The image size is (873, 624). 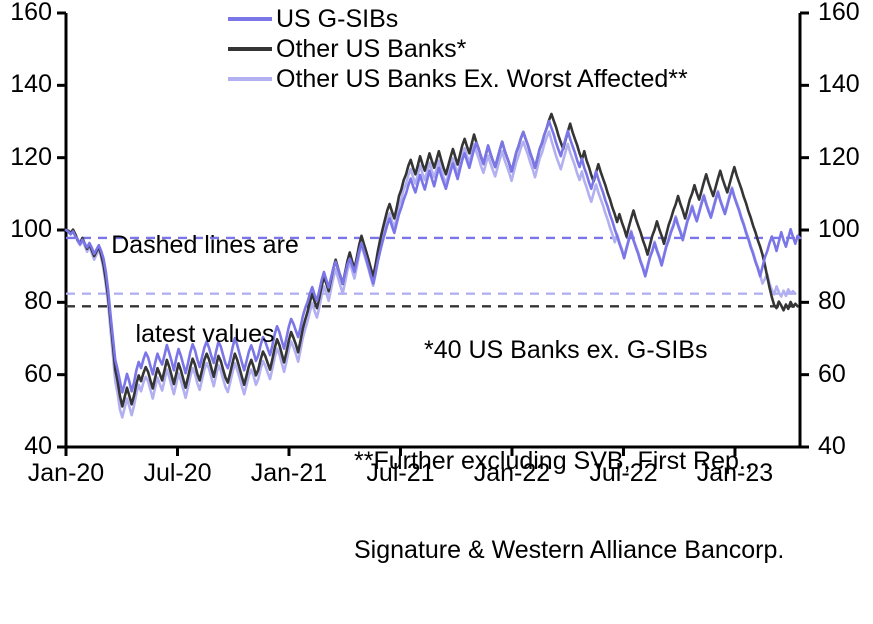 I want to click on y-tick-label-left: 40, so click(x=38, y=446).